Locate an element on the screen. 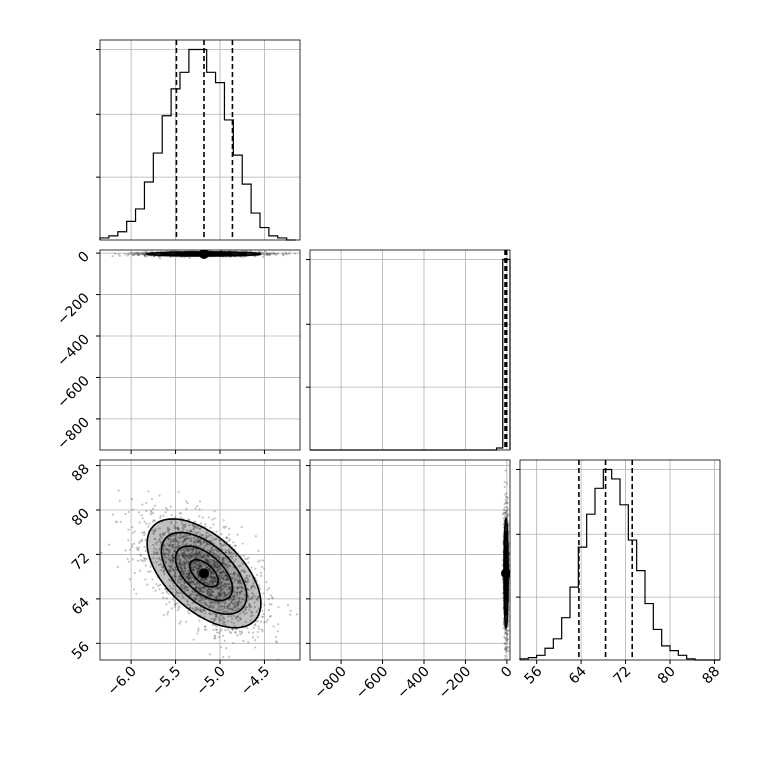  hist-p2-step is located at coordinates (619, 564).